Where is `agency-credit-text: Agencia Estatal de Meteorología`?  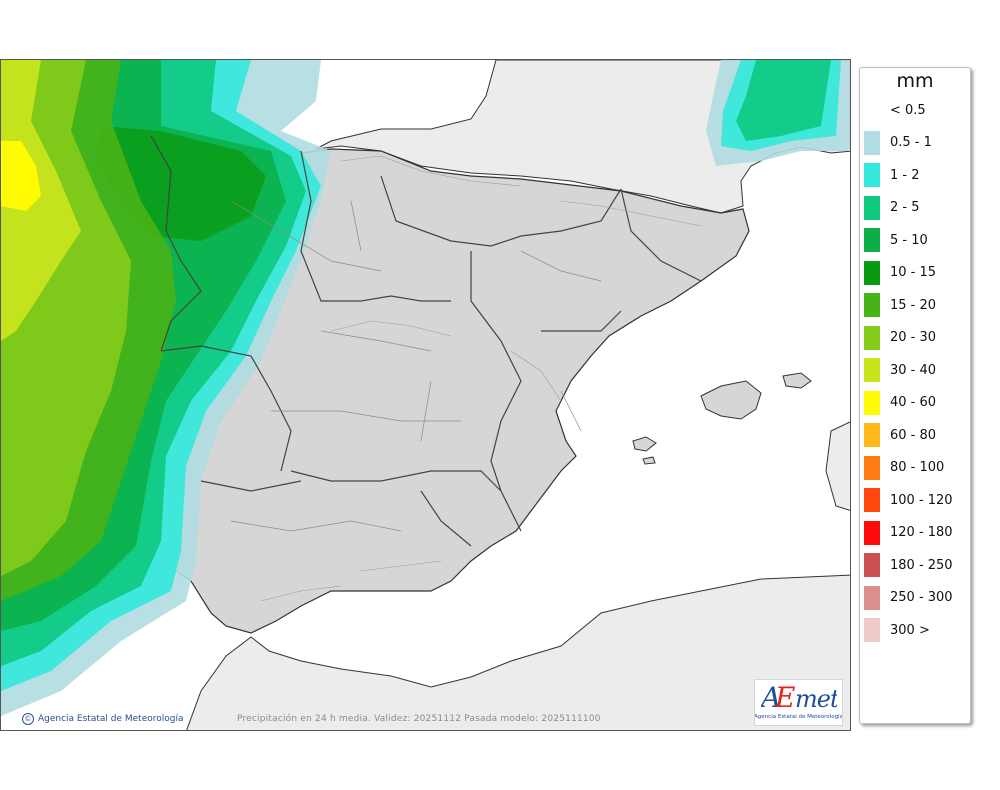
agency-credit-text: Agencia Estatal de Meteorología is located at coordinates (111, 719).